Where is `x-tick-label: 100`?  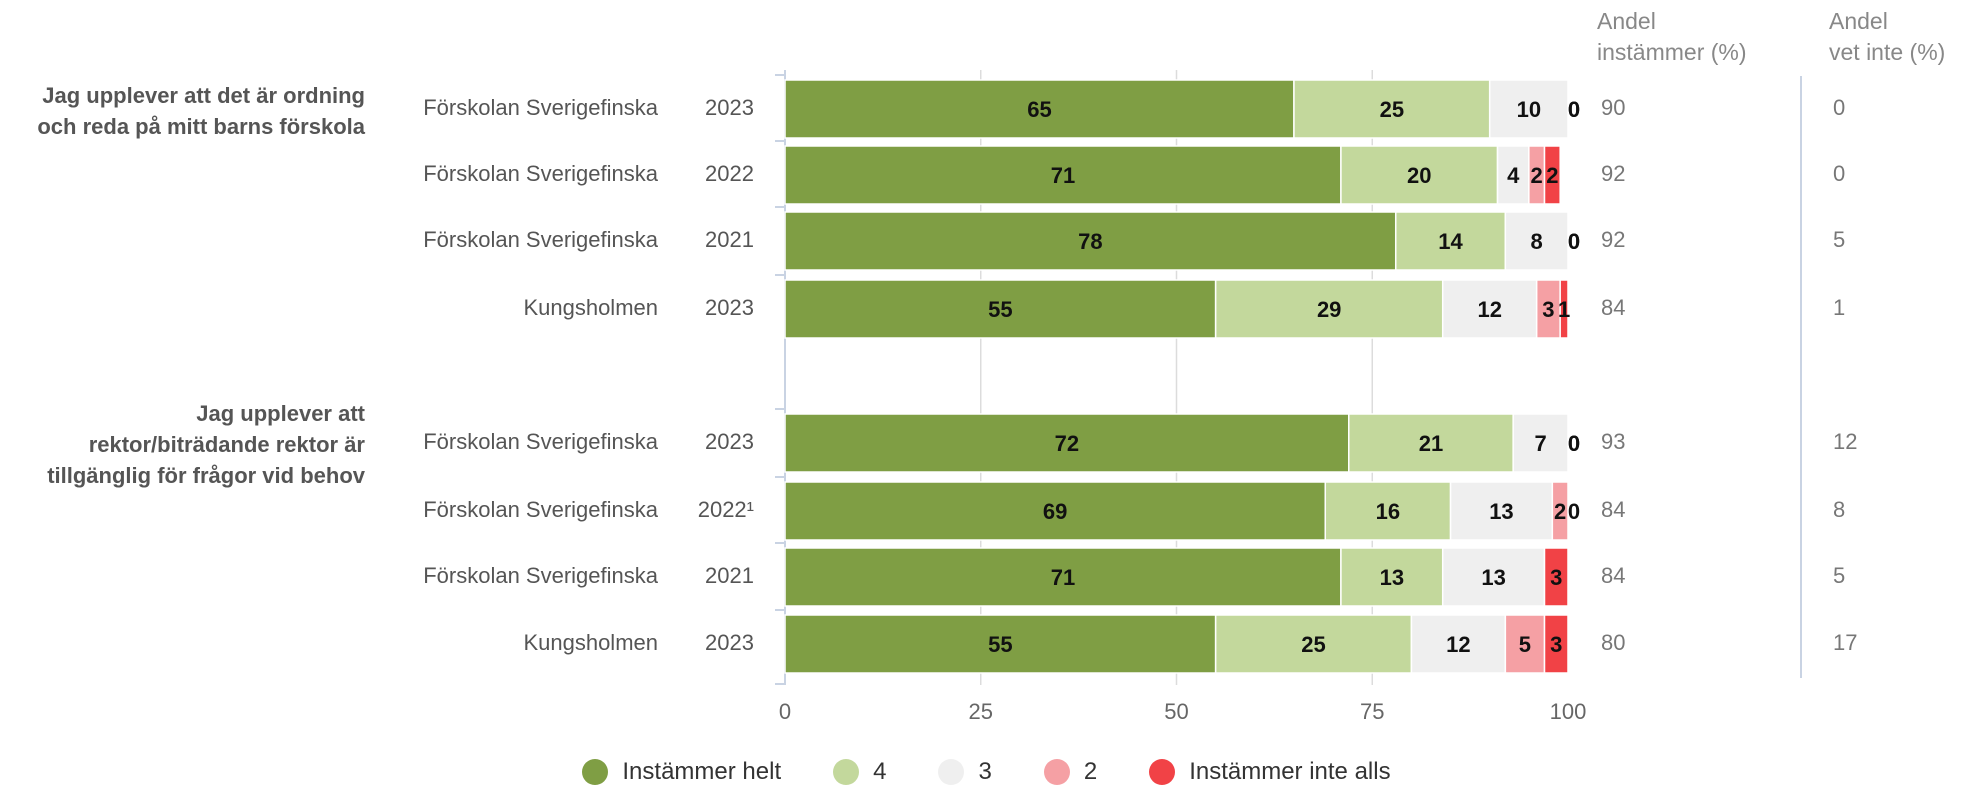
x-tick-label: 100 is located at coordinates (1568, 711).